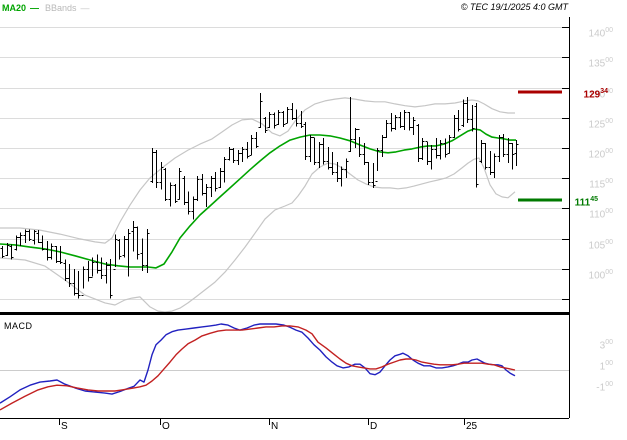 This screenshot has height=440, width=627. Describe the element at coordinates (374, 426) in the screenshot. I see `x-axis-month-label: D` at that location.